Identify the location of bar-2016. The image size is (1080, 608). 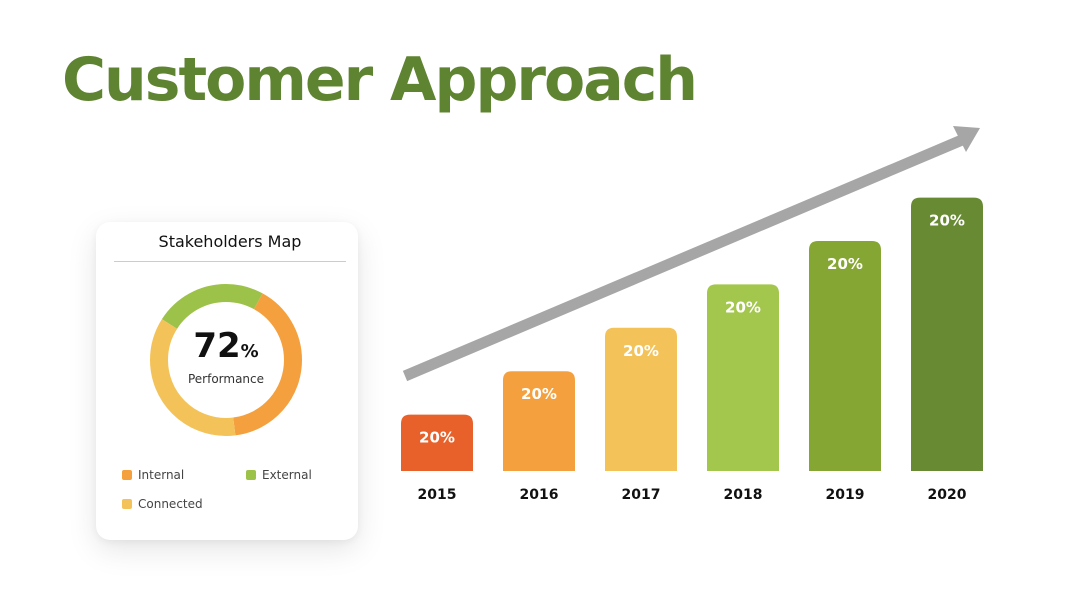
(539, 421).